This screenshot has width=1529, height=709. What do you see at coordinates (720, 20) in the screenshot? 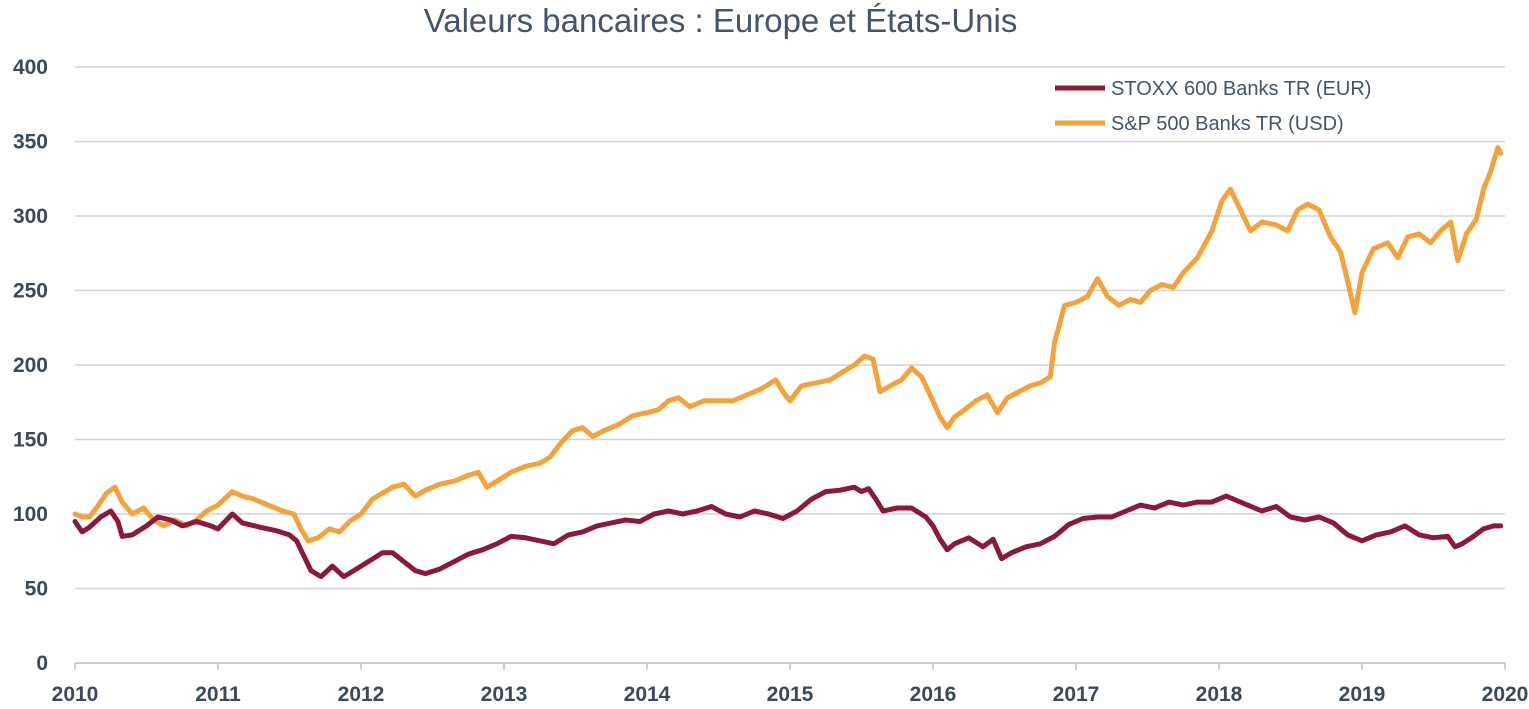
I see `chart-title: Valeurs bancaires : Europe et États-Unis` at bounding box center [720, 20].